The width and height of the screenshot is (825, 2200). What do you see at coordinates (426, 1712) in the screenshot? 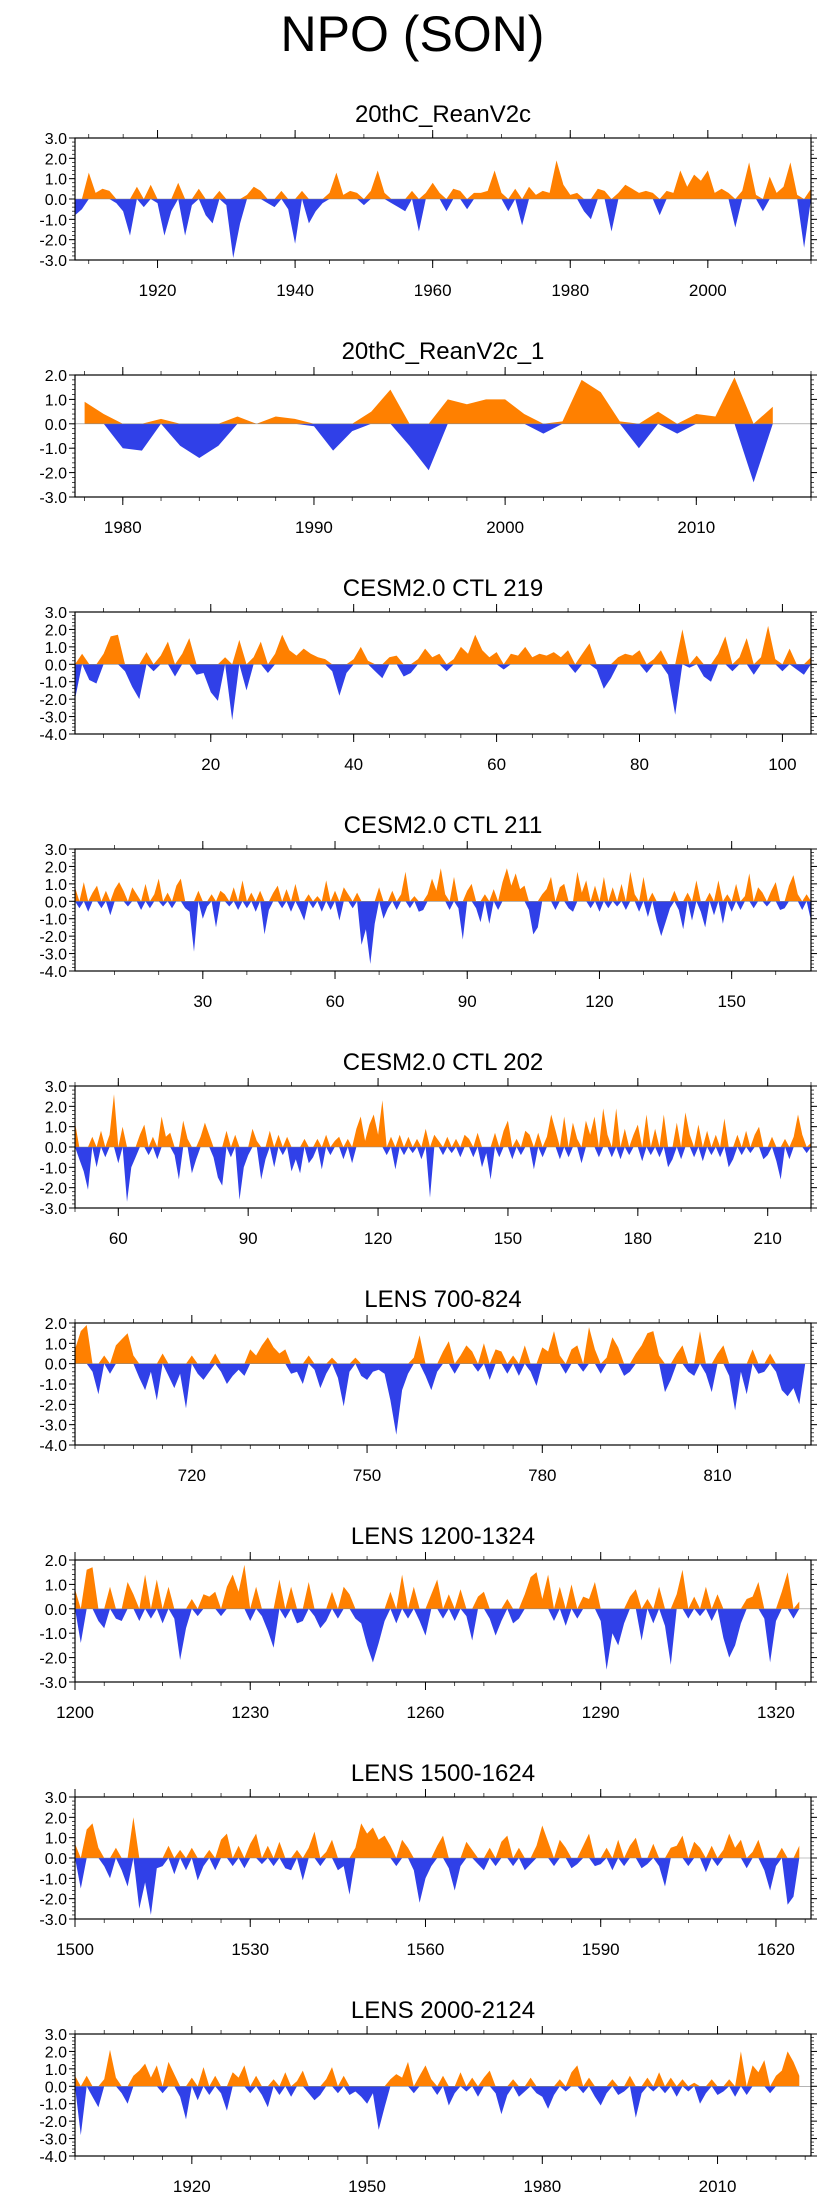
I see `x-tick-label: 1260` at bounding box center [426, 1712].